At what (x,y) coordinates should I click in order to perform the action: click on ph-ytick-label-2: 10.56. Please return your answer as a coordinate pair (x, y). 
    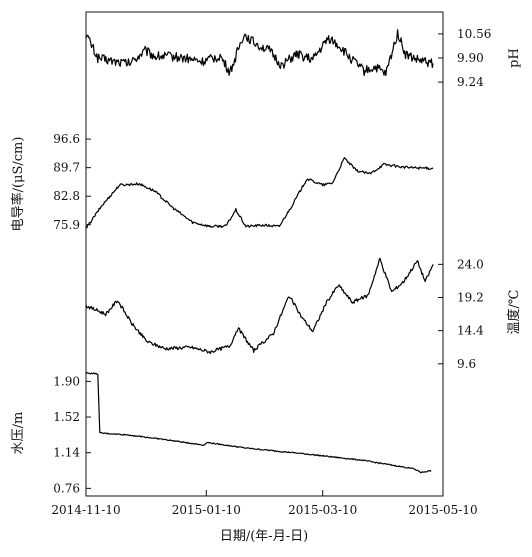
    Looking at the image, I should click on (474, 34).